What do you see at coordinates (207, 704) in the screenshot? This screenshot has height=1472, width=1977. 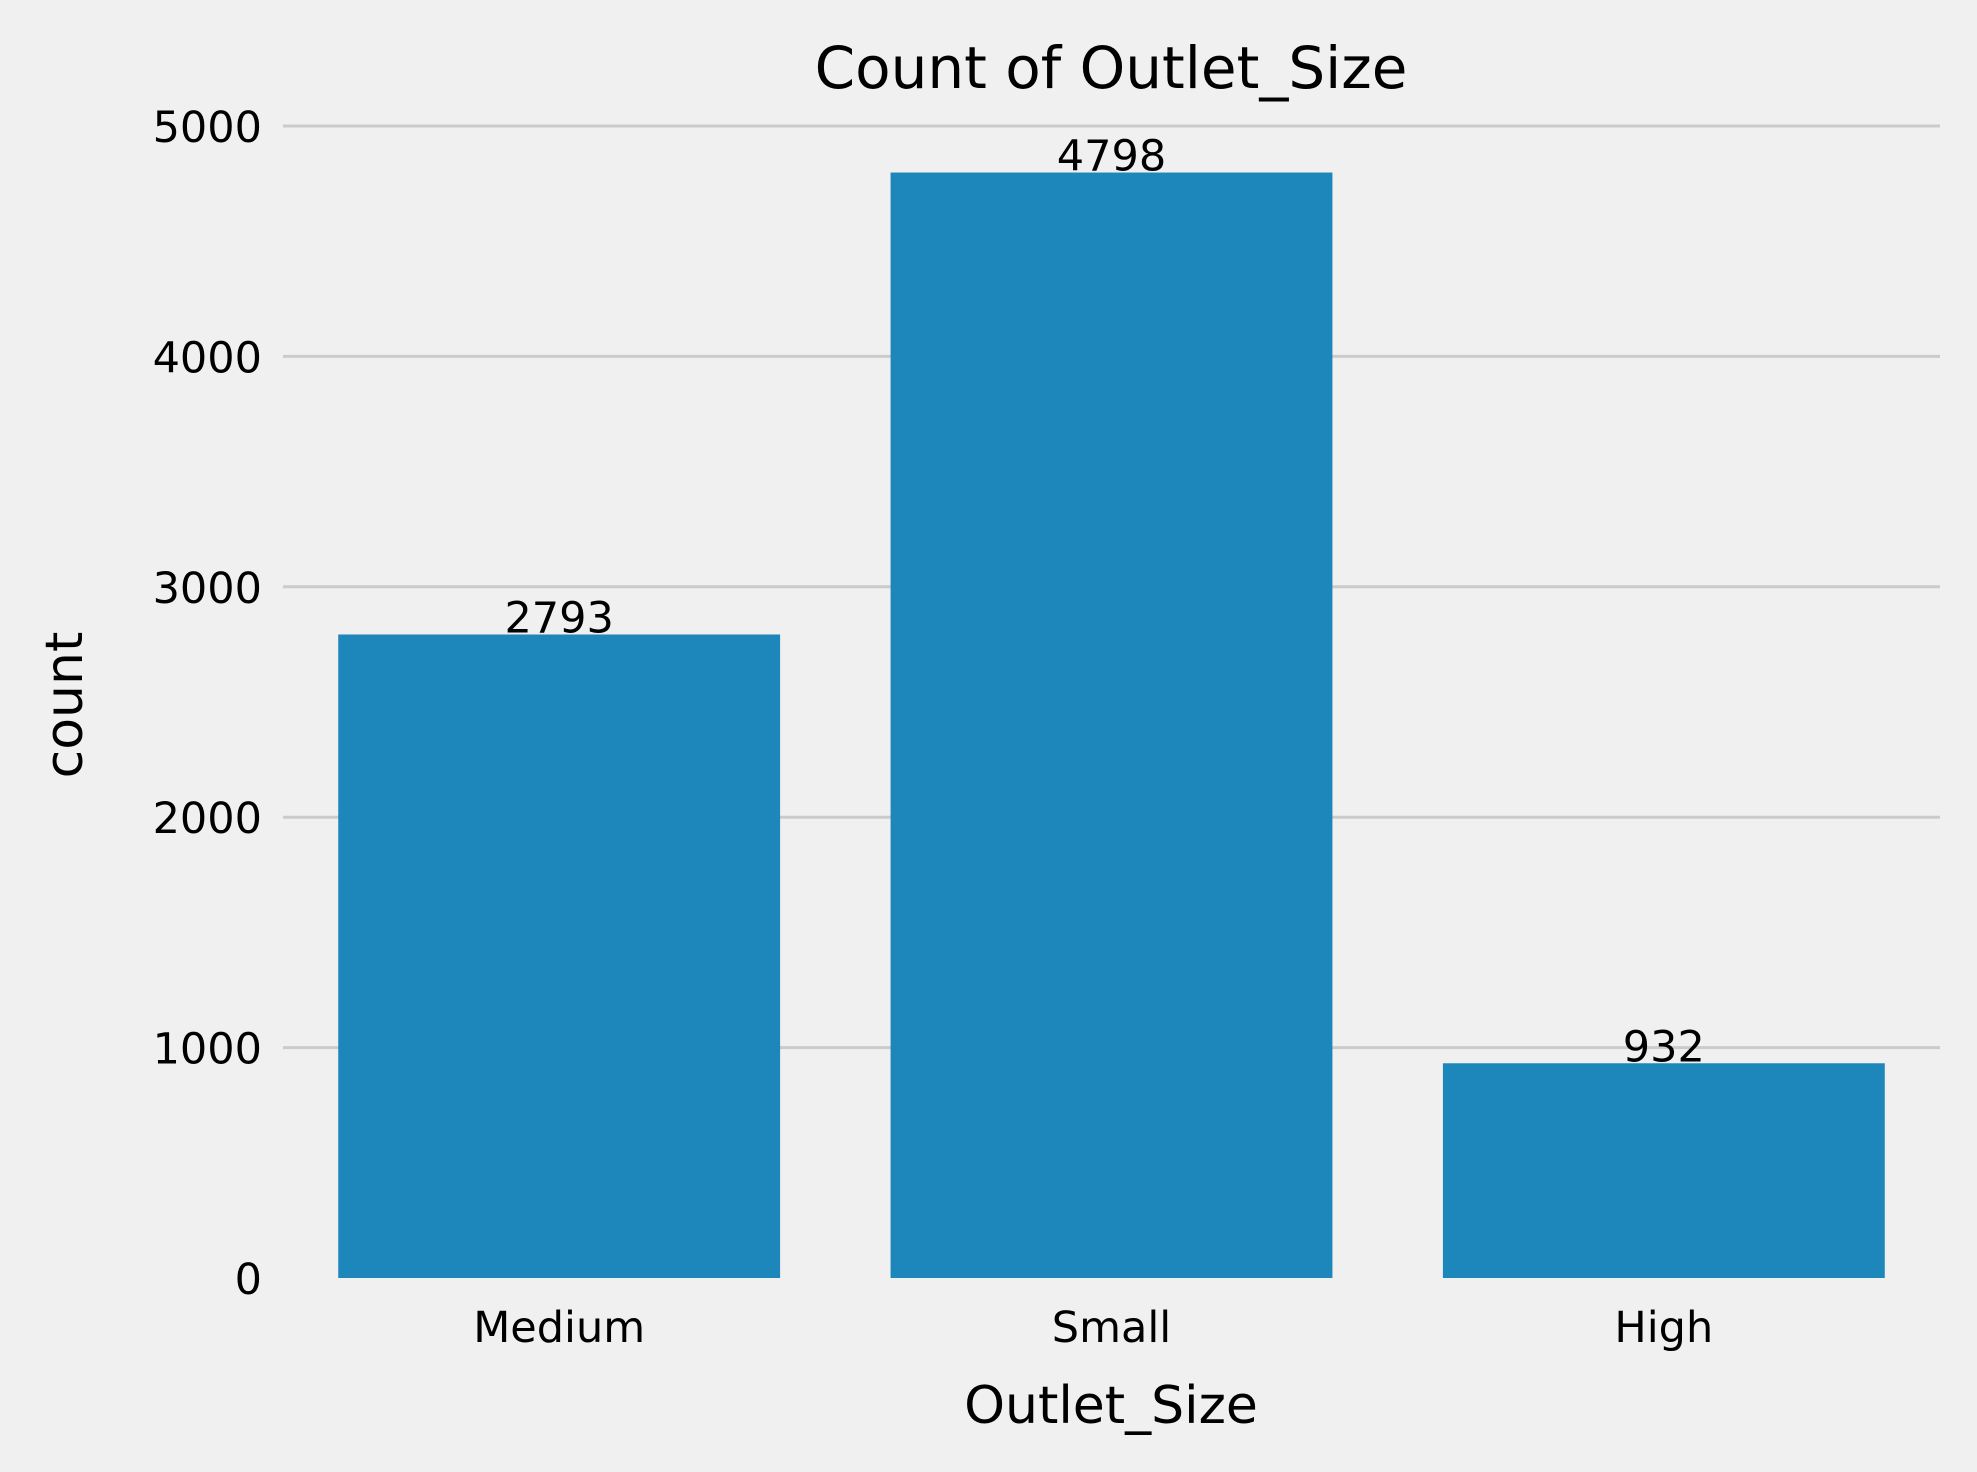 I see `y-tick-labels: 0 1000 2000 3000 4000 5000` at bounding box center [207, 704].